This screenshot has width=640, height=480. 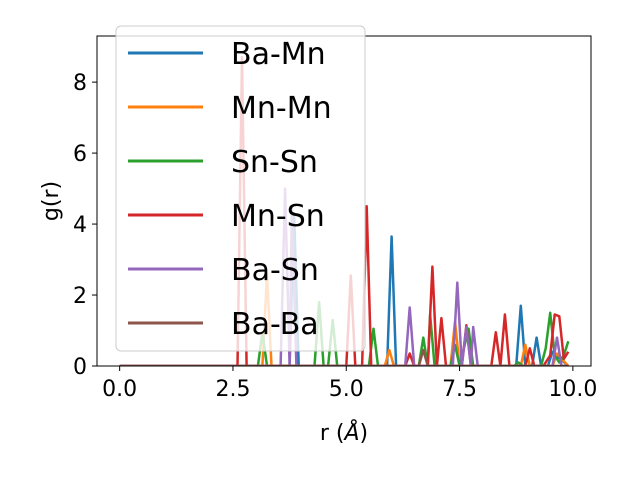 I want to click on legend-label-ba-ba: Ba-Ba, so click(x=275, y=324).